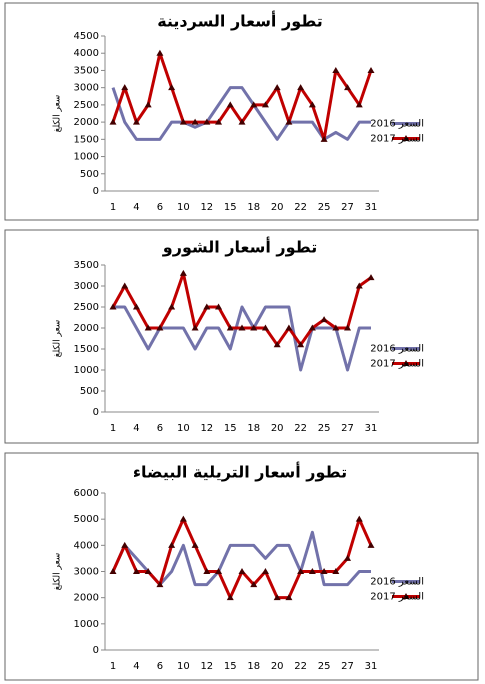 Image resolution: width=485 pixels, height=684 pixels. Describe the element at coordinates (230, 666) in the screenshot. I see `x-tick-label: 15` at that location.